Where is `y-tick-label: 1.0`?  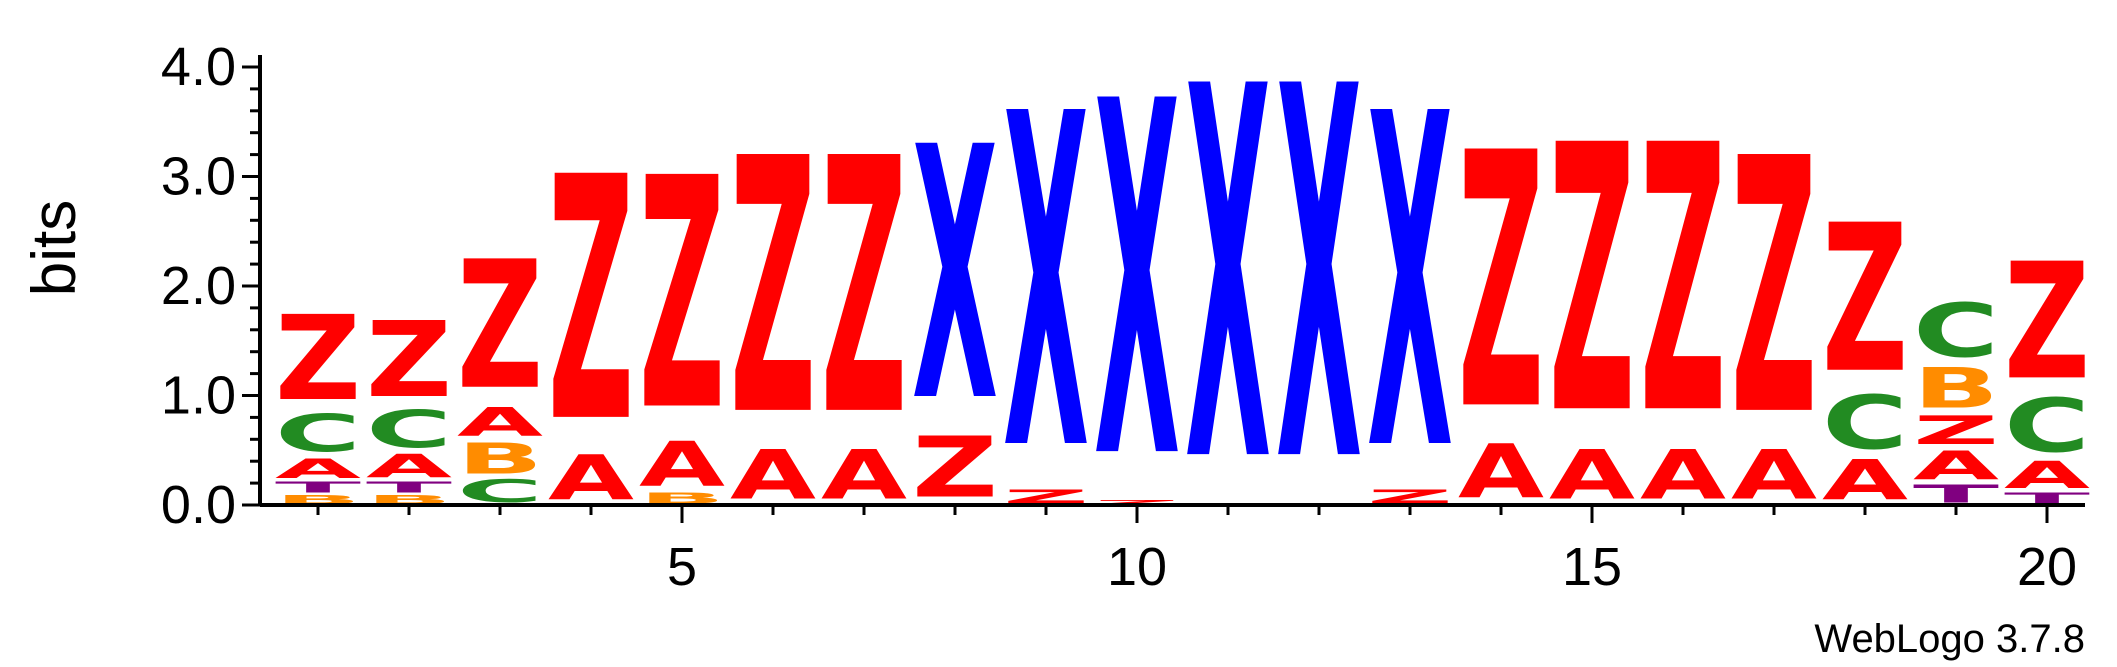
y-tick-label: 1.0 is located at coordinates (198, 396).